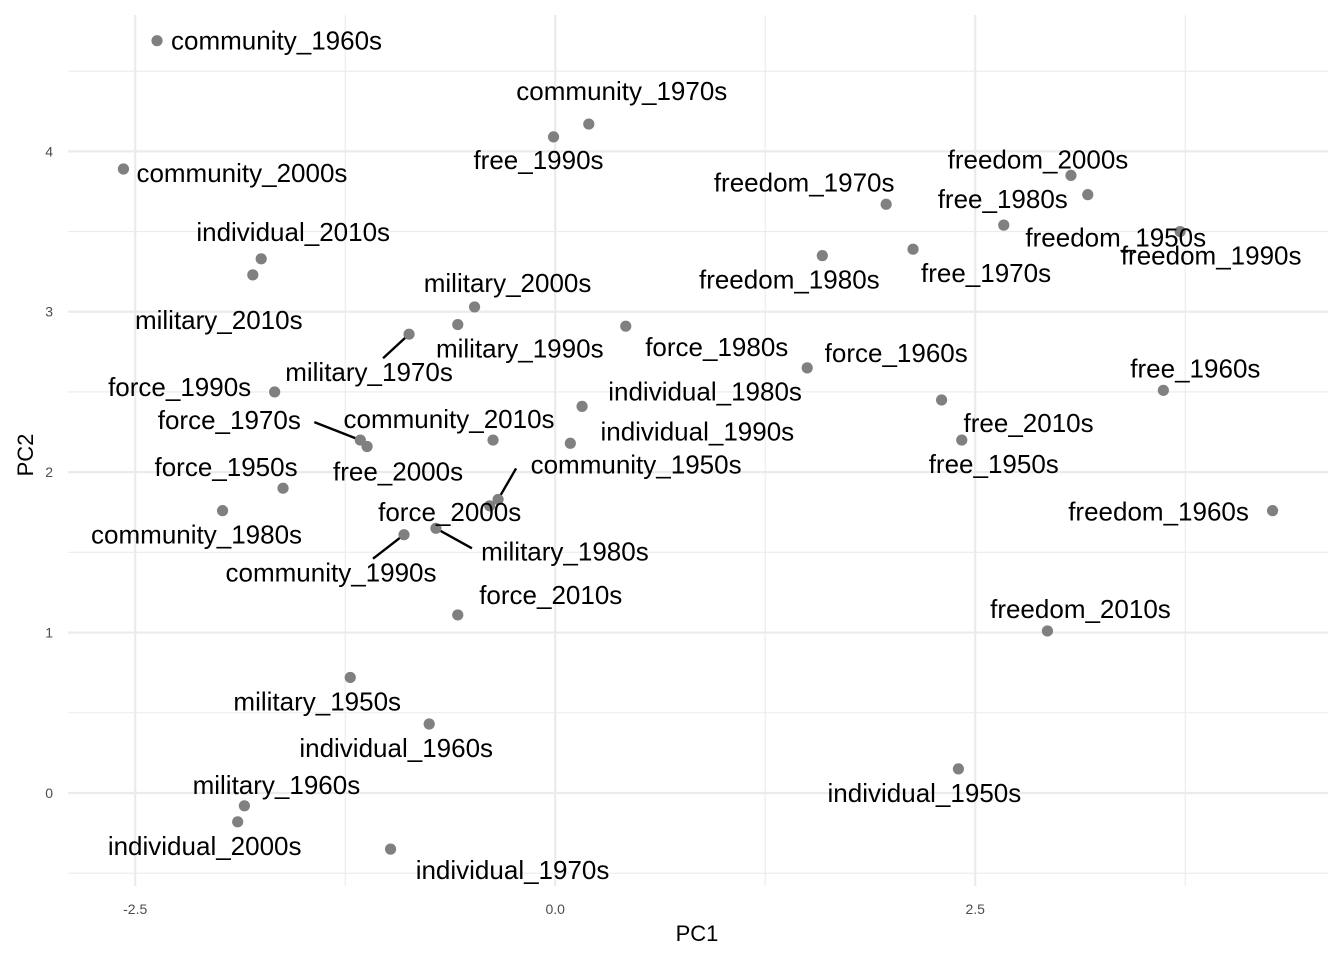 The image size is (1344, 960). Describe the element at coordinates (1029, 423) in the screenshot. I see `point-label: free_2010s` at that location.